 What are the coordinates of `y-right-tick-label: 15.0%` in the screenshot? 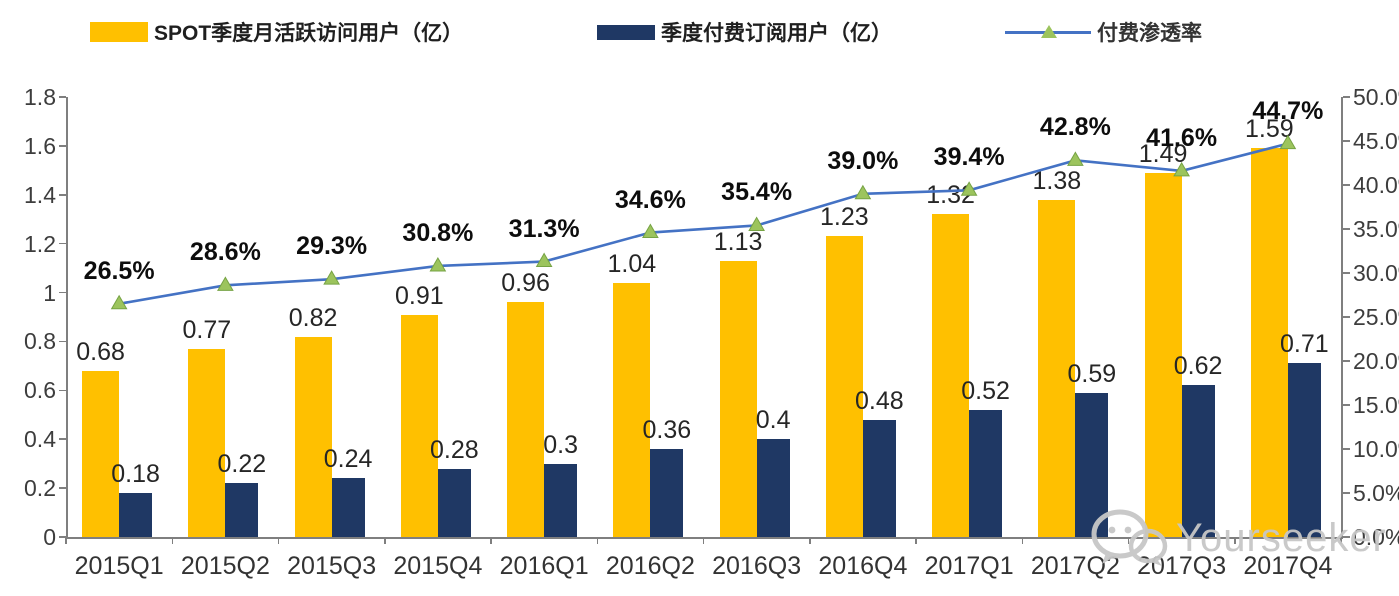 It's located at (1376, 405).